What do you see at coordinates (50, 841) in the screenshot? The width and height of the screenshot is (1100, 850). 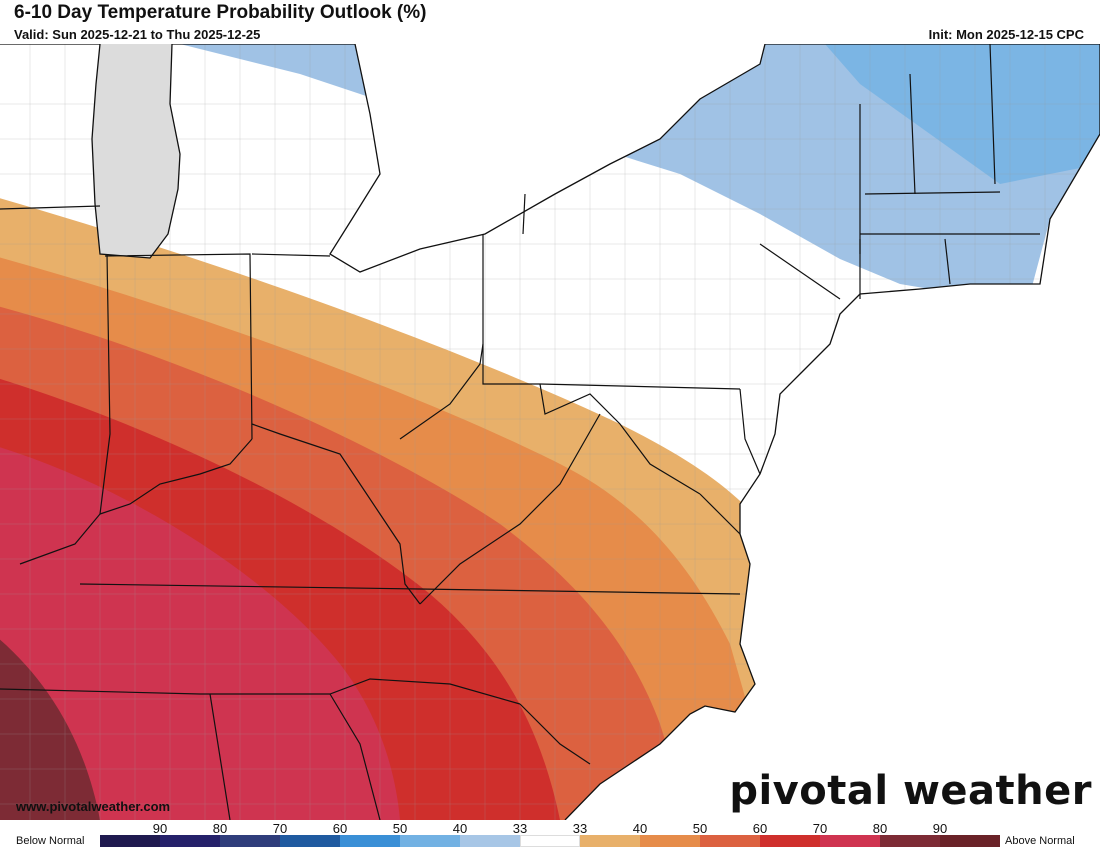 I see `legend-below-normal: Below Normal` at bounding box center [50, 841].